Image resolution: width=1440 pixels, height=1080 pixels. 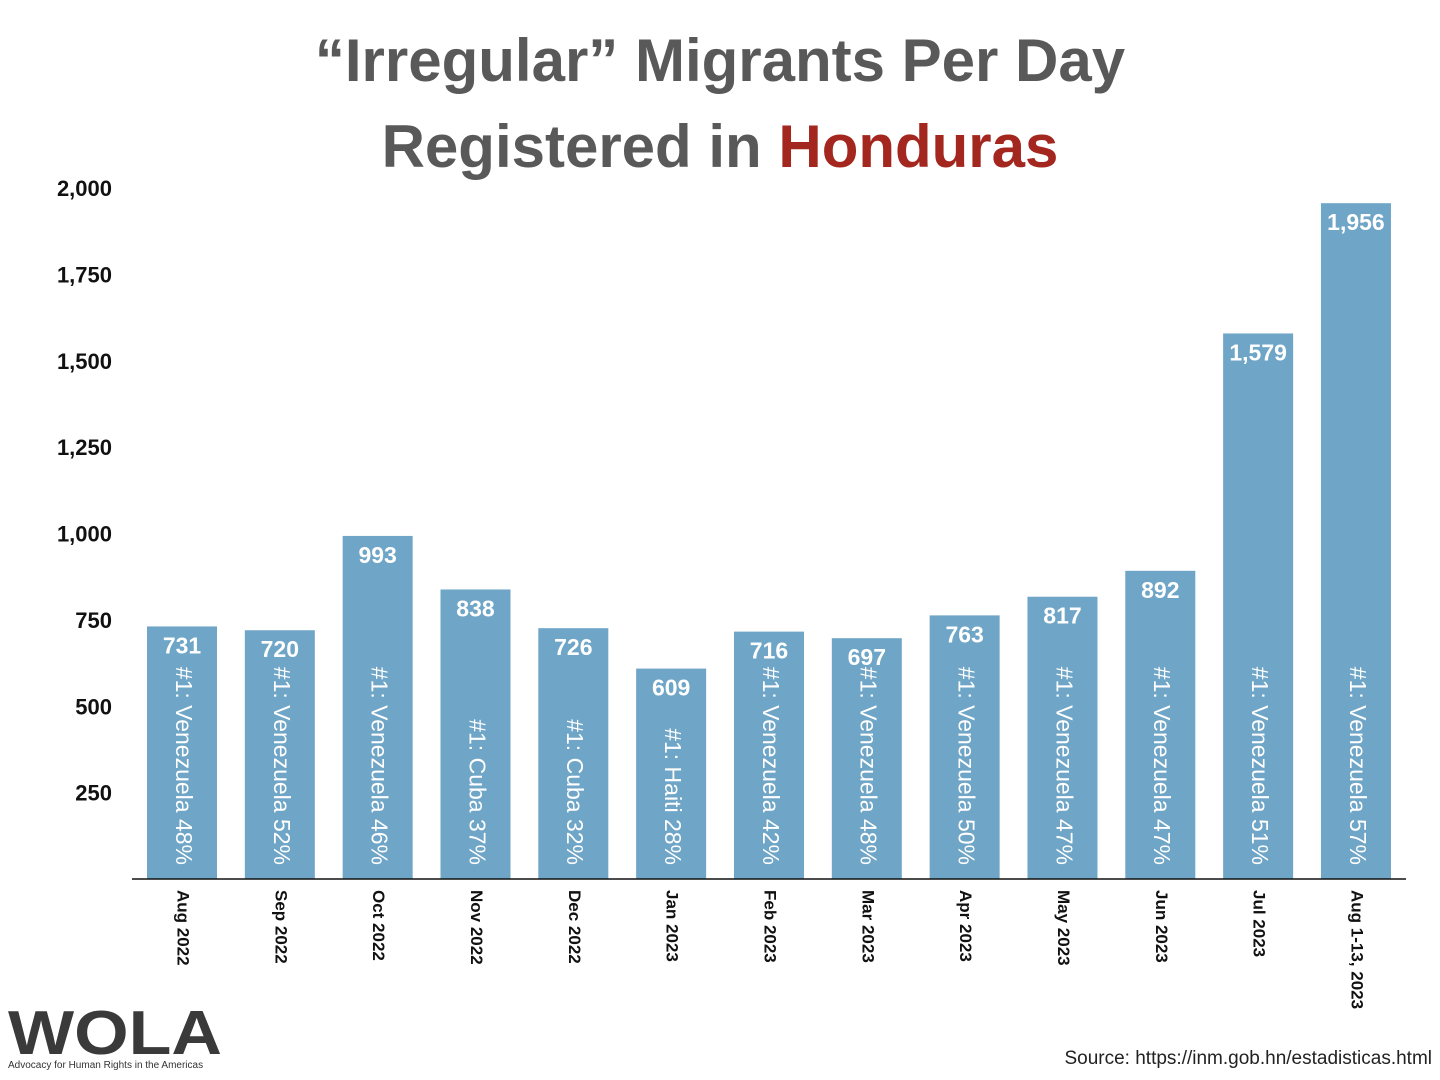 What do you see at coordinates (1260, 766) in the screenshot?
I see `bar-annotation: #1: Venezuela 51%` at bounding box center [1260, 766].